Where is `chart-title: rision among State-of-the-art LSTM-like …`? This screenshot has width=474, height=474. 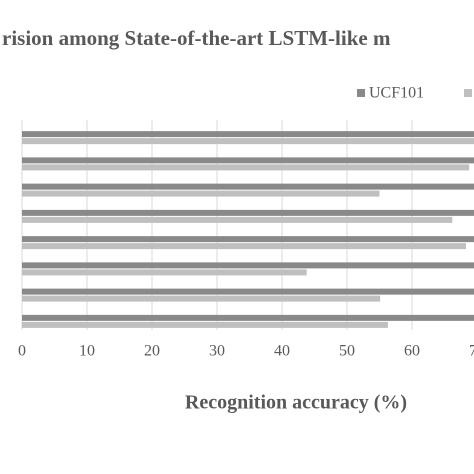 chart-title: rision among State-of-the-art LSTM-like … is located at coordinates (196, 38).